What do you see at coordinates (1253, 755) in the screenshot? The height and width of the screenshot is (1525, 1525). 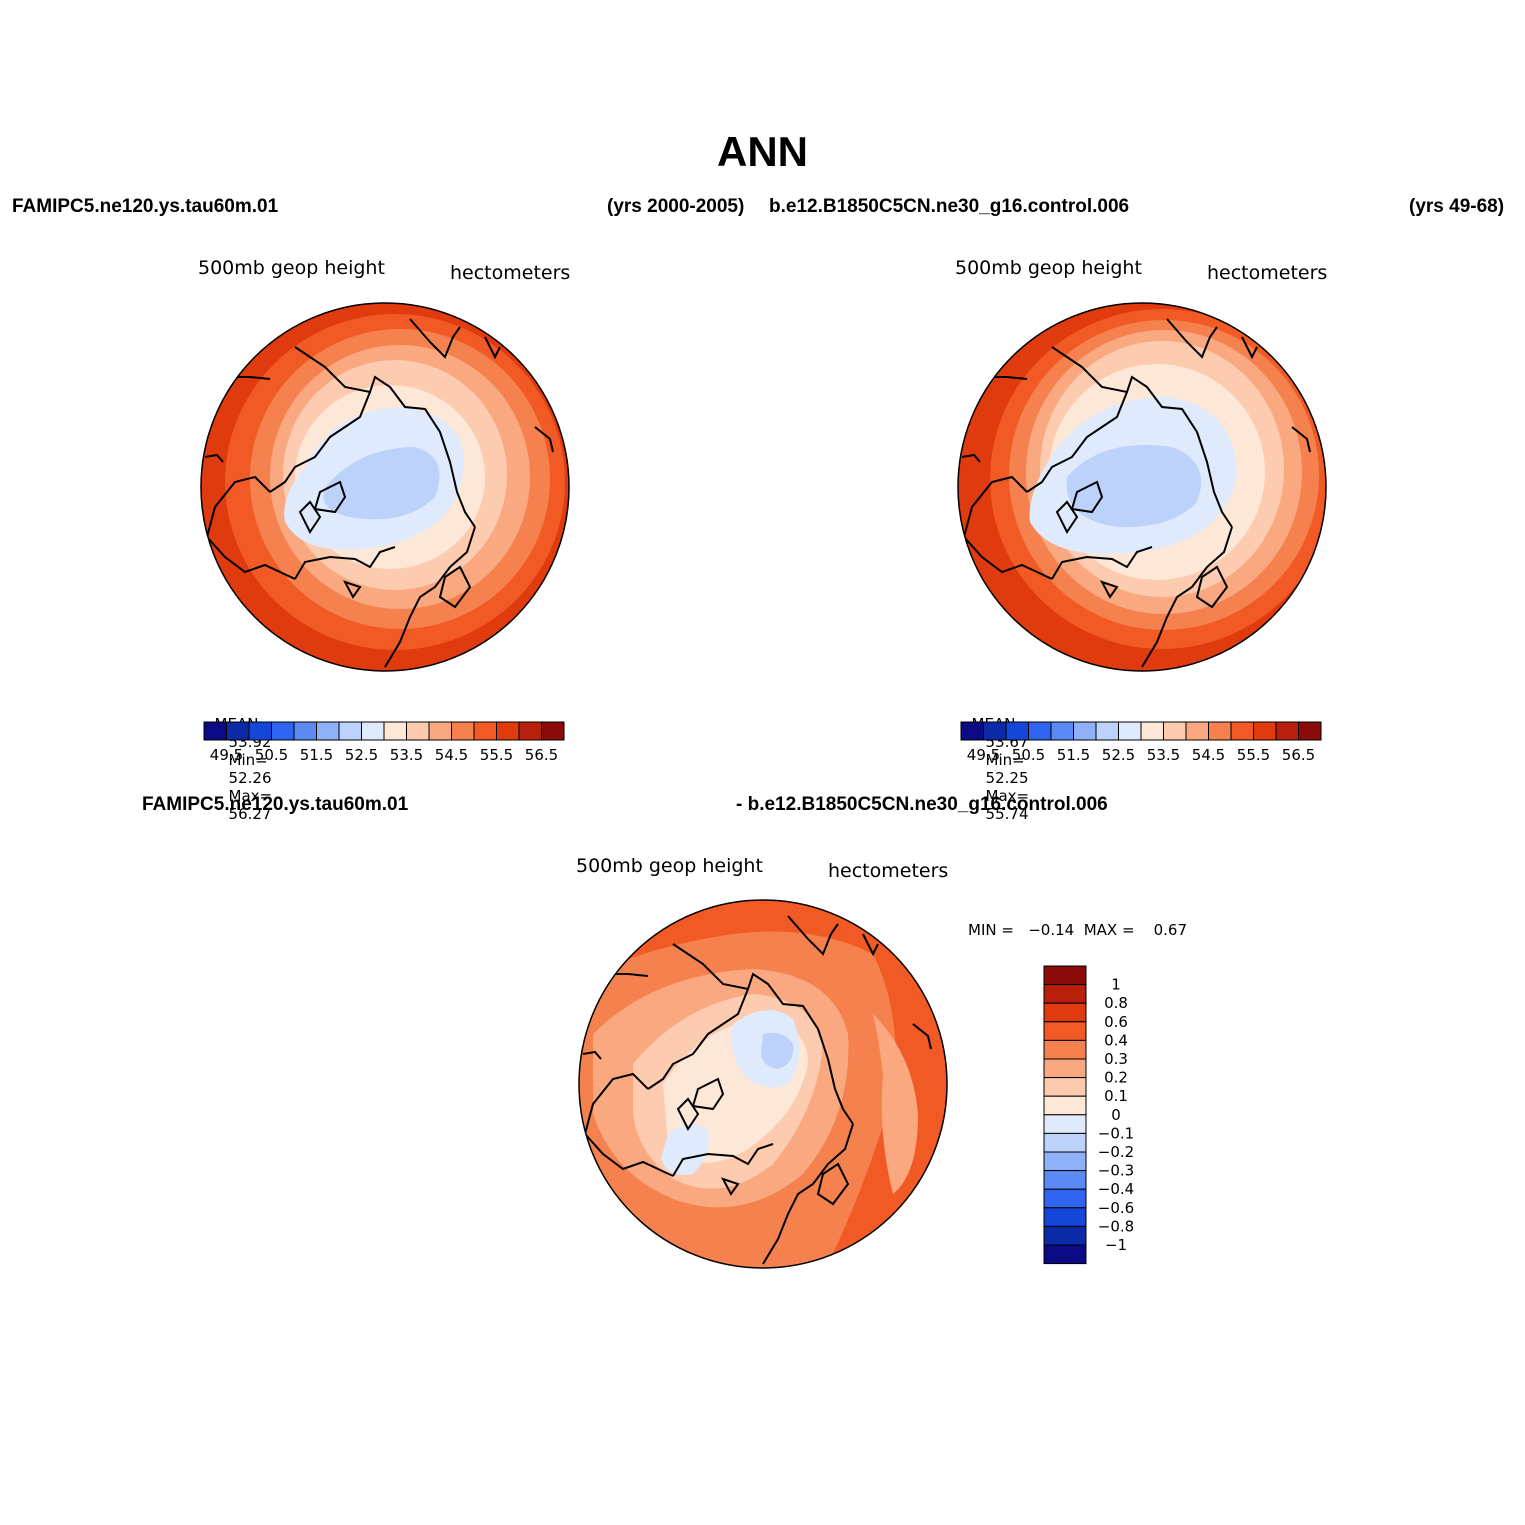 I see `panel2-colorbar-label: 55.5` at bounding box center [1253, 755].